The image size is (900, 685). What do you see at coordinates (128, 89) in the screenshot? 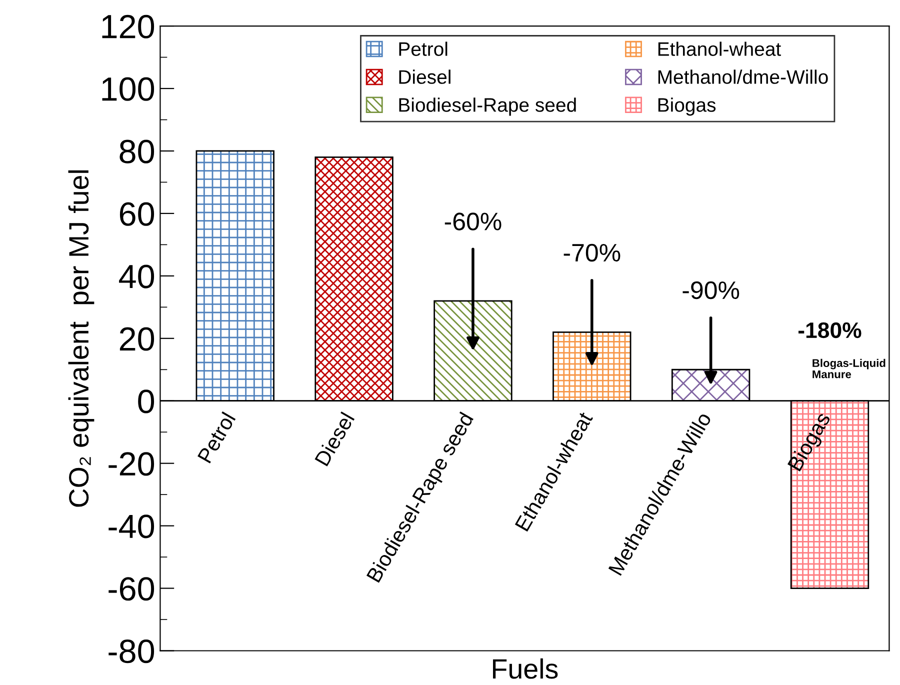
I see `y-tick-label: 100` at bounding box center [128, 89].